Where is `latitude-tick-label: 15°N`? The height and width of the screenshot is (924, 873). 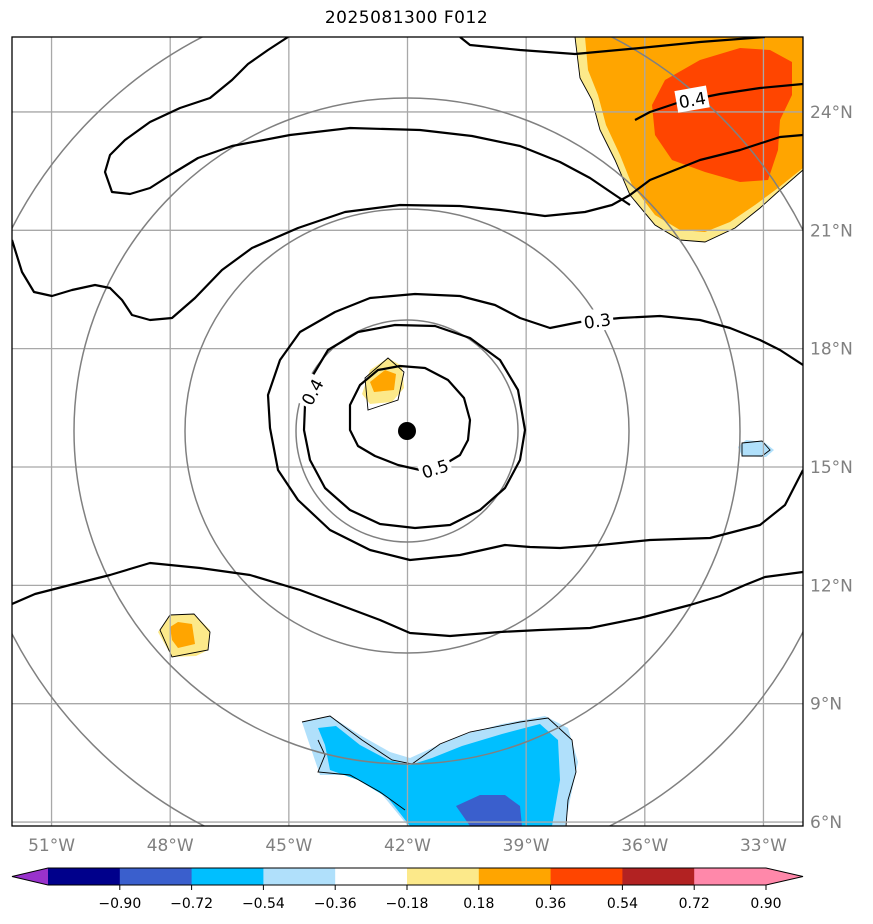 latitude-tick-label: 15°N is located at coordinates (831, 468).